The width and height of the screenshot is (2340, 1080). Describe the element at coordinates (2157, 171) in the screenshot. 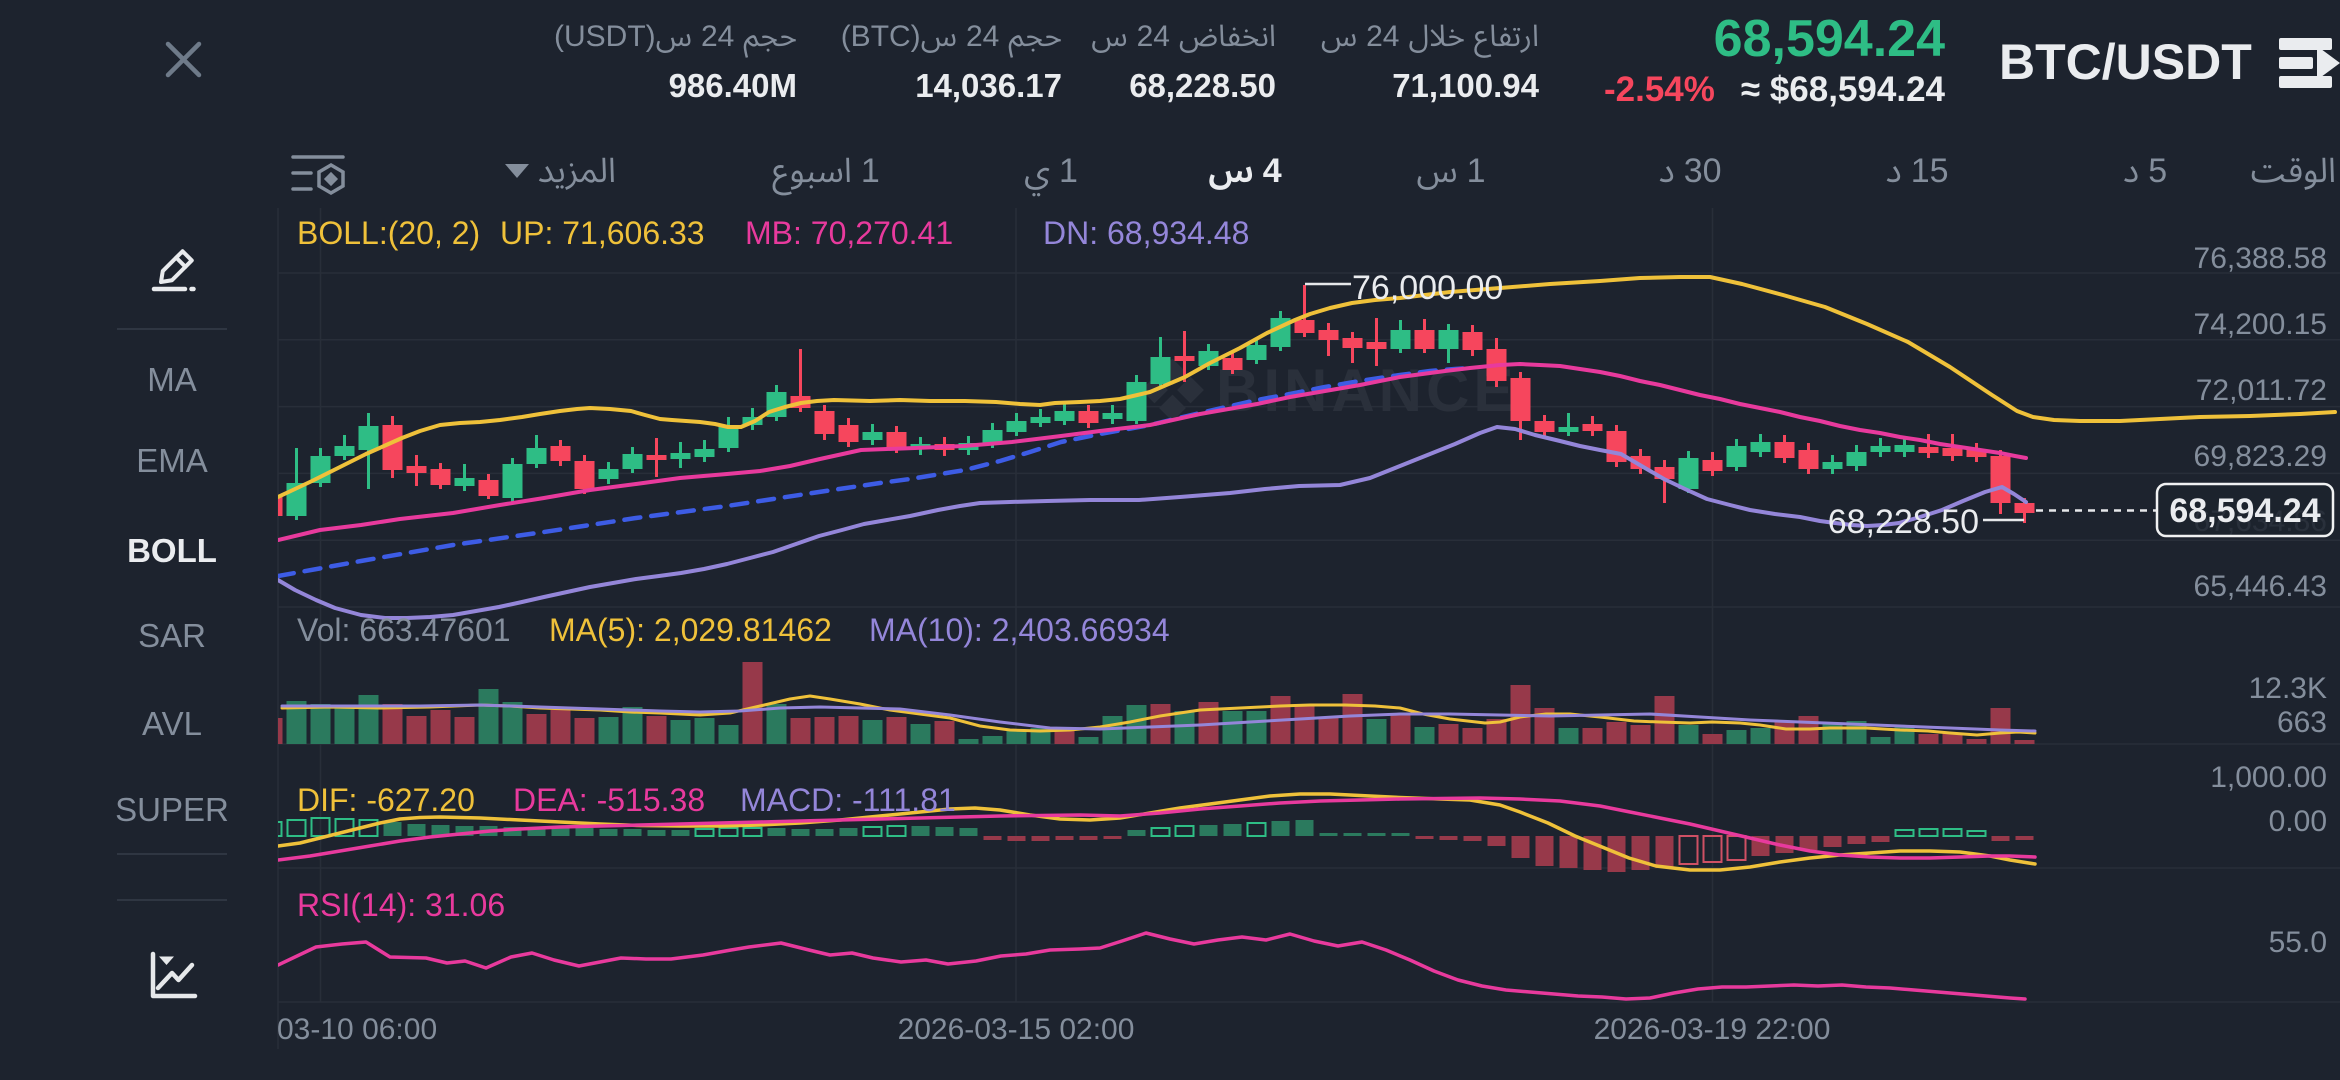

I see `svg-text: 5` at that location.